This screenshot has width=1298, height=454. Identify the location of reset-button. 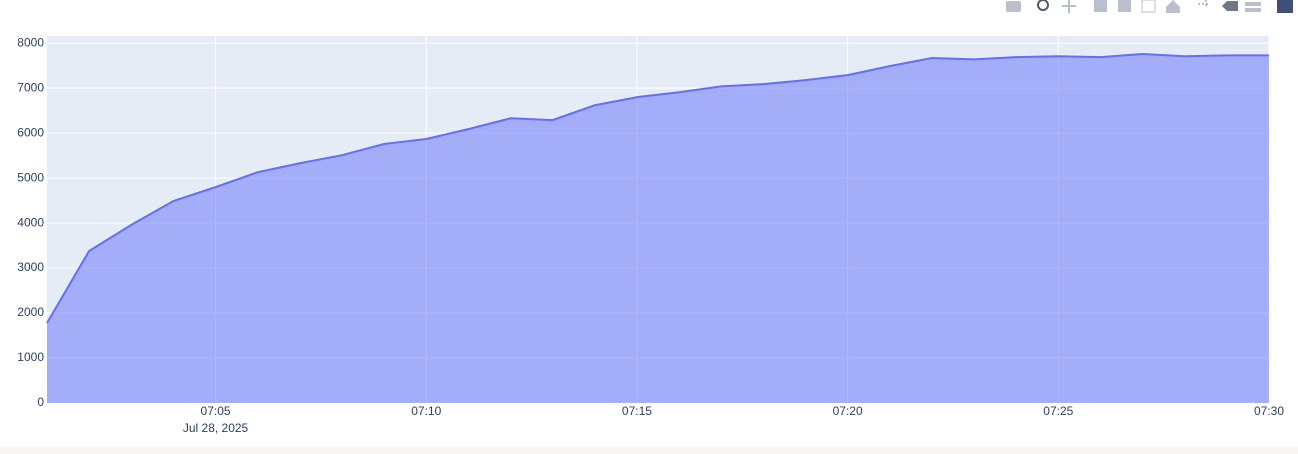
(1173, 6).